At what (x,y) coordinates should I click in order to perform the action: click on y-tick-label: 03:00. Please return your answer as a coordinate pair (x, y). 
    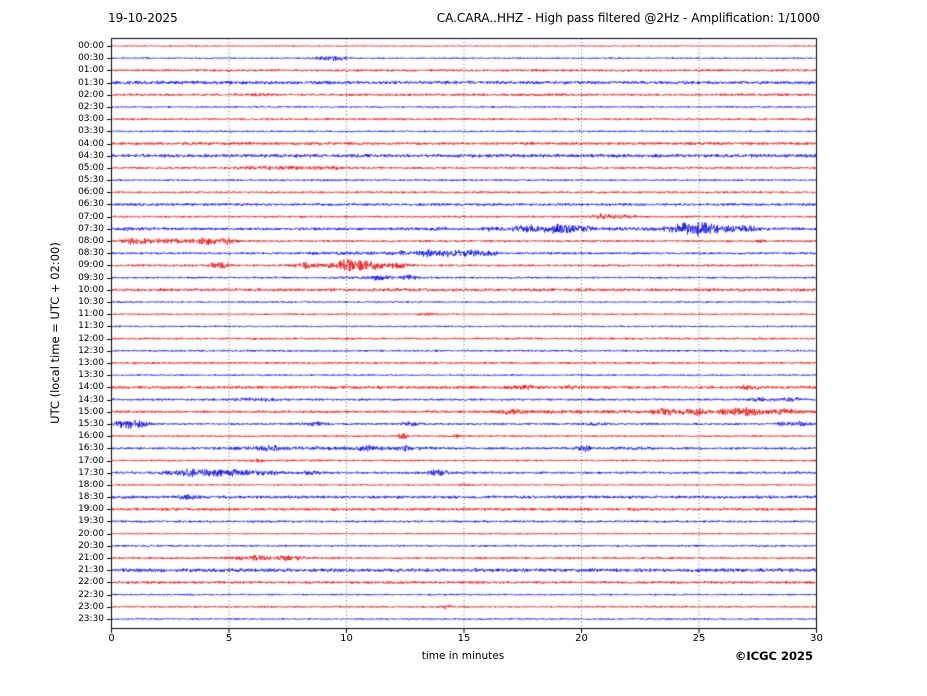
    Looking at the image, I should click on (91, 119).